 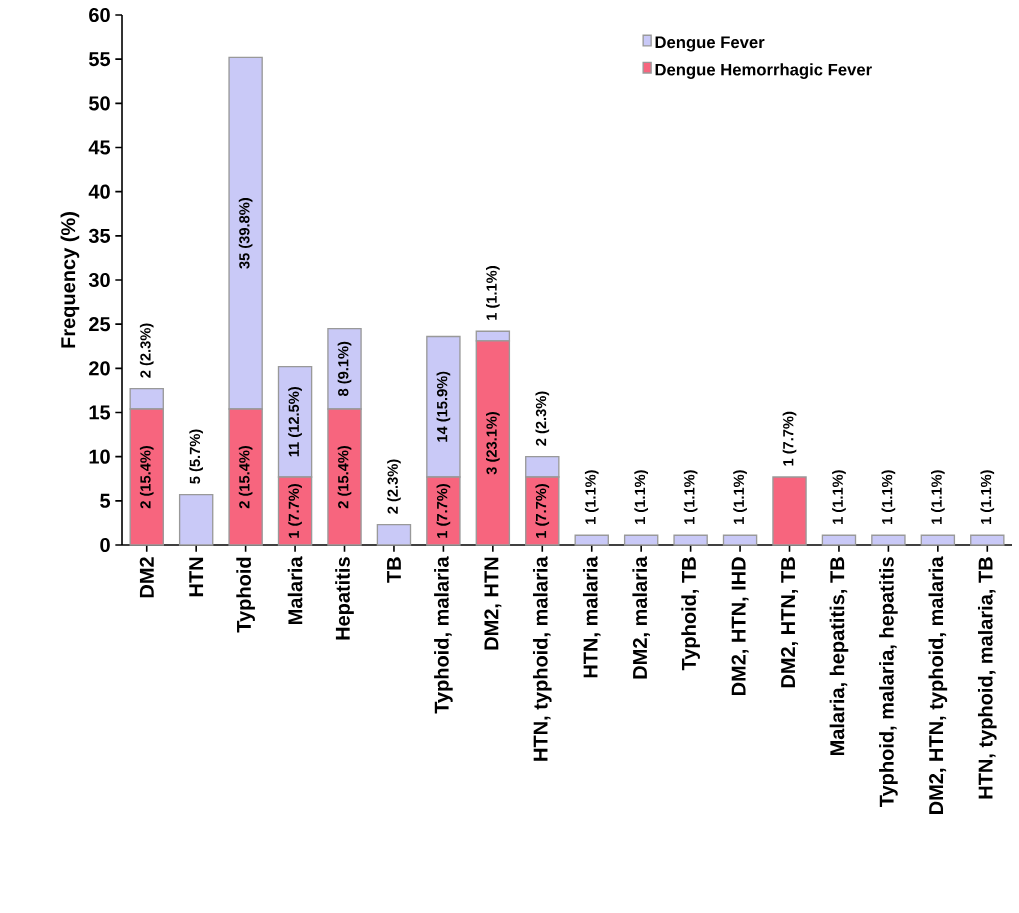 What do you see at coordinates (105, 545) in the screenshot?
I see `y-tick-label: 0` at bounding box center [105, 545].